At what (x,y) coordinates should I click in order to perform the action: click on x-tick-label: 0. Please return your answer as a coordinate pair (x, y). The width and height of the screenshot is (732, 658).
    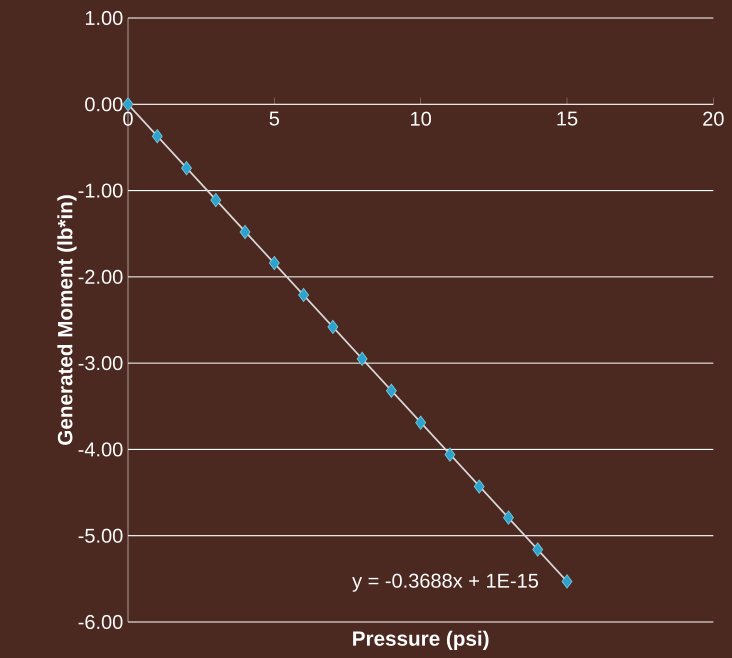
    Looking at the image, I should click on (128, 119).